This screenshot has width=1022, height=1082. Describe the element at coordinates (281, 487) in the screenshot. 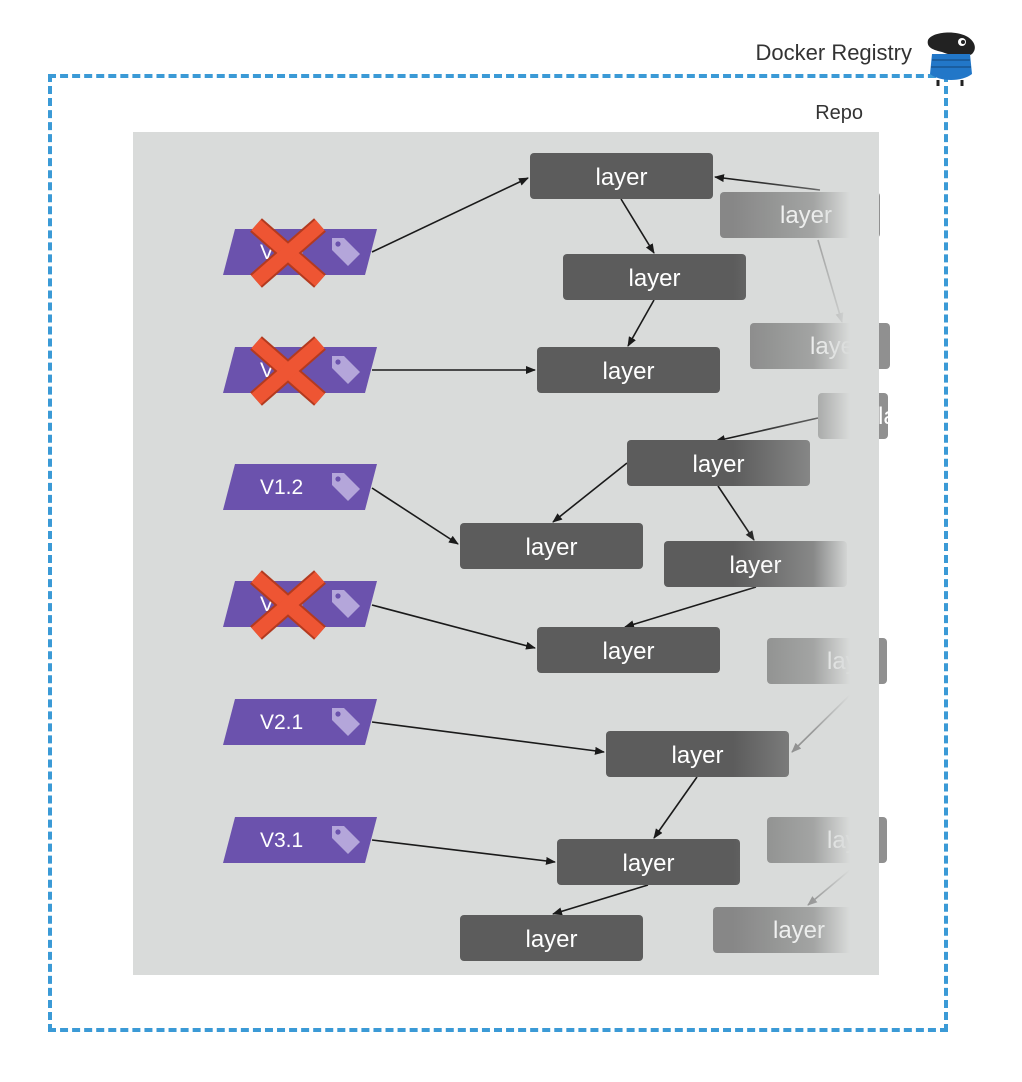

I see `tag-label: V1.2` at that location.